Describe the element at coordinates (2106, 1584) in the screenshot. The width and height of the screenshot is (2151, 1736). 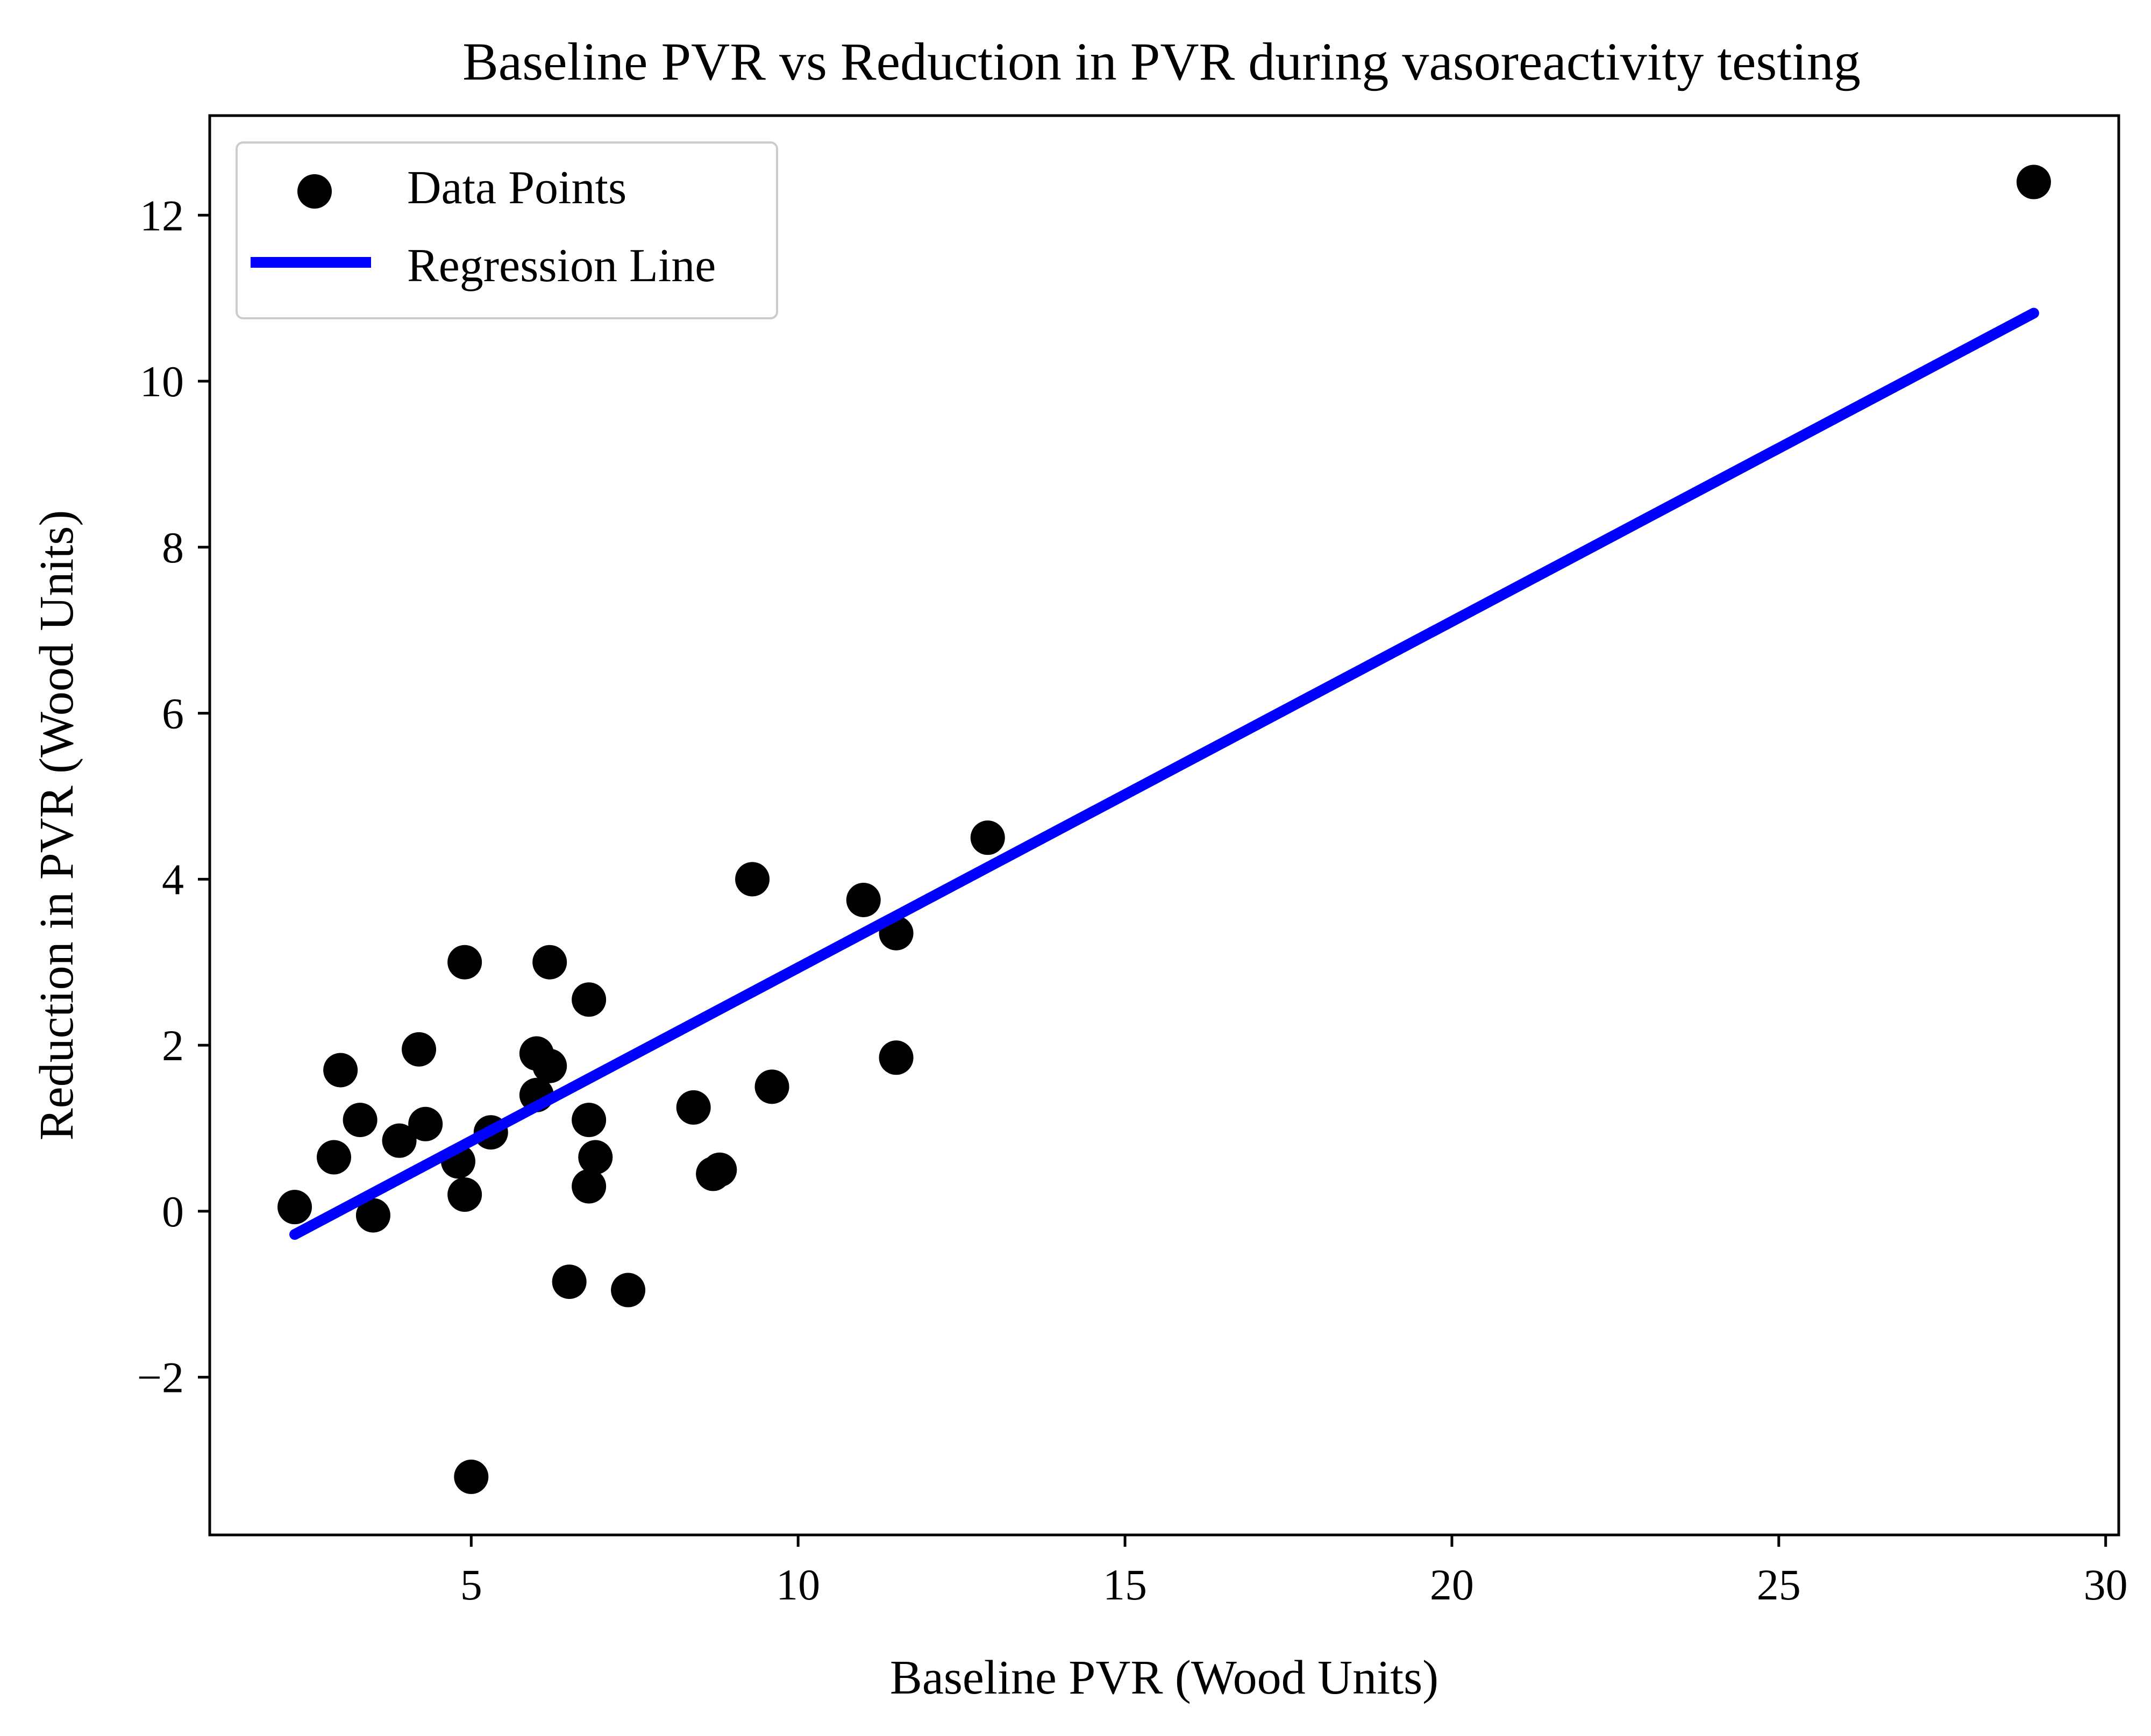
I see `x-tick-label: 30` at that location.